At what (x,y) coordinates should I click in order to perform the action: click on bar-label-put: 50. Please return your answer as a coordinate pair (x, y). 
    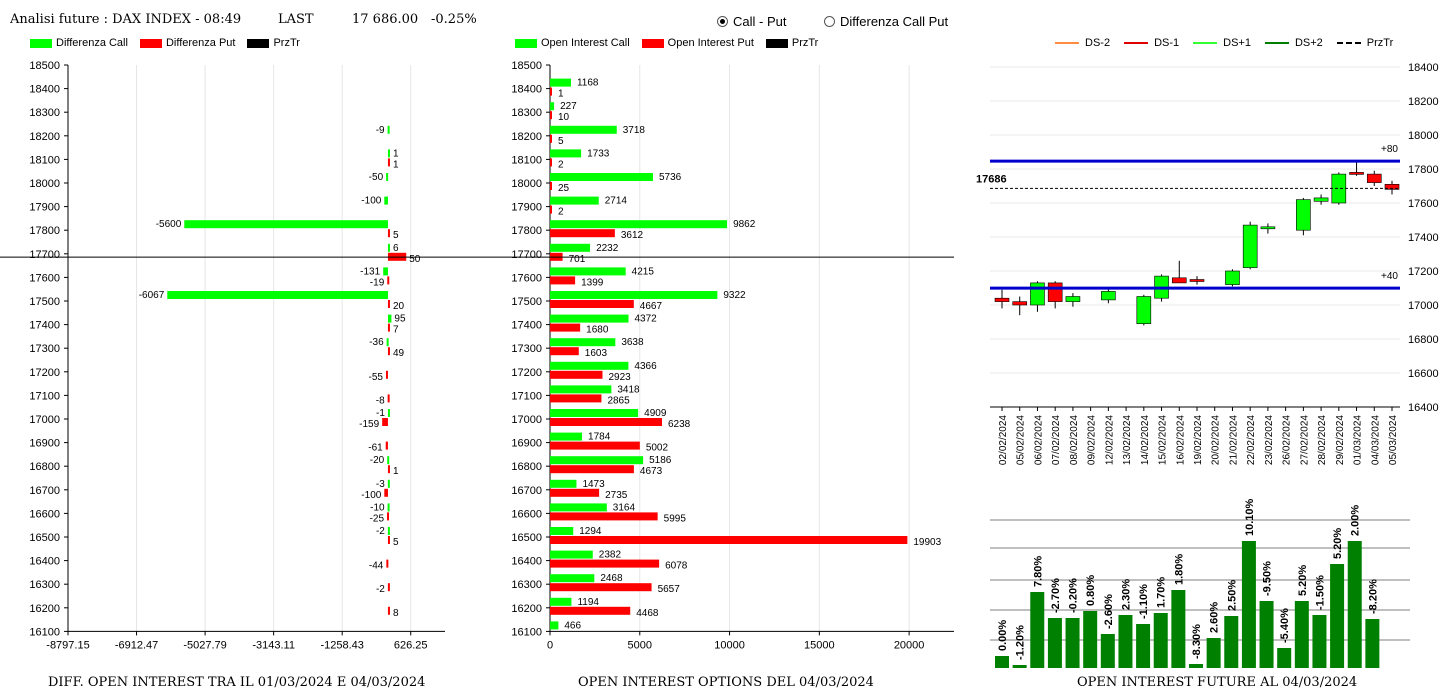
    Looking at the image, I should click on (415, 259).